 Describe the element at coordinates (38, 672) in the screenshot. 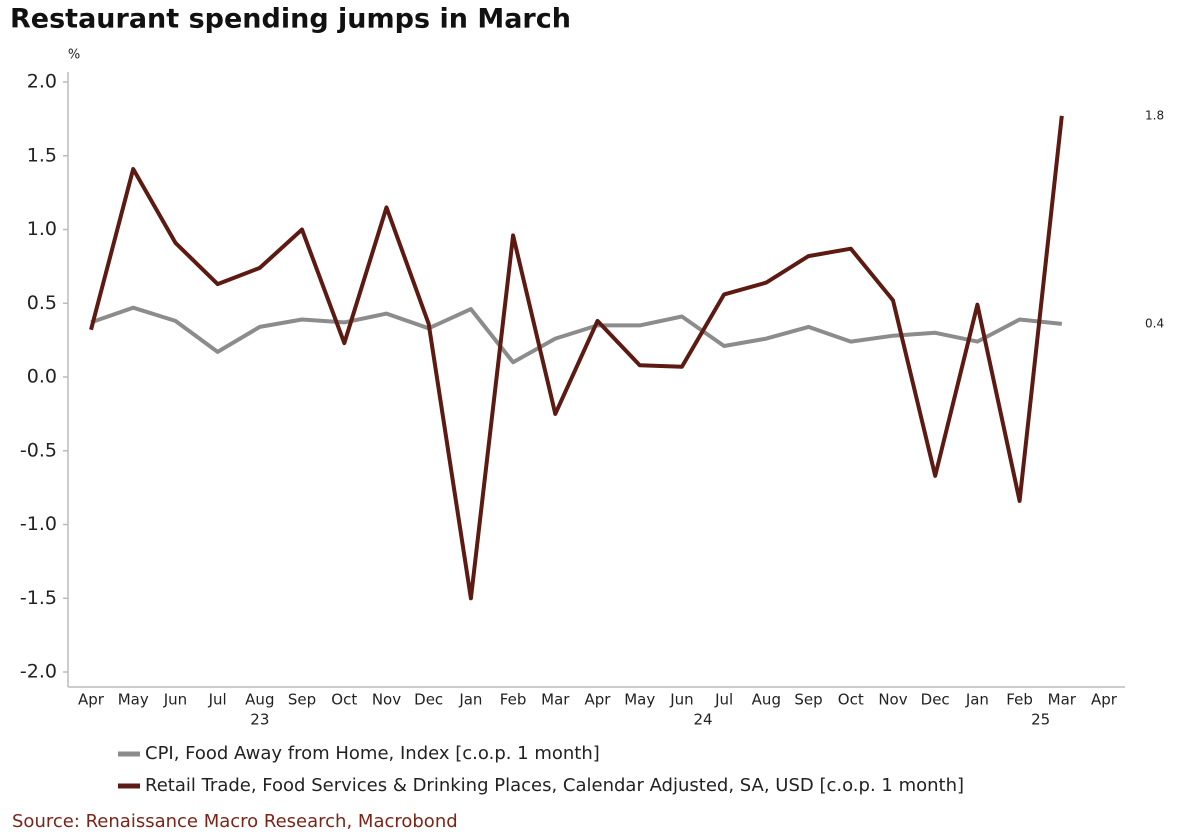

I see `y-tick-label: -2.0` at that location.